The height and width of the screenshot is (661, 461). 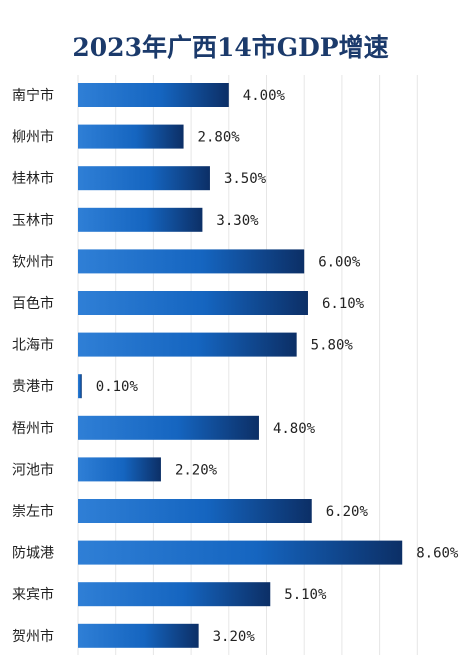 I want to click on value-label: 5.80%, so click(x=332, y=346).